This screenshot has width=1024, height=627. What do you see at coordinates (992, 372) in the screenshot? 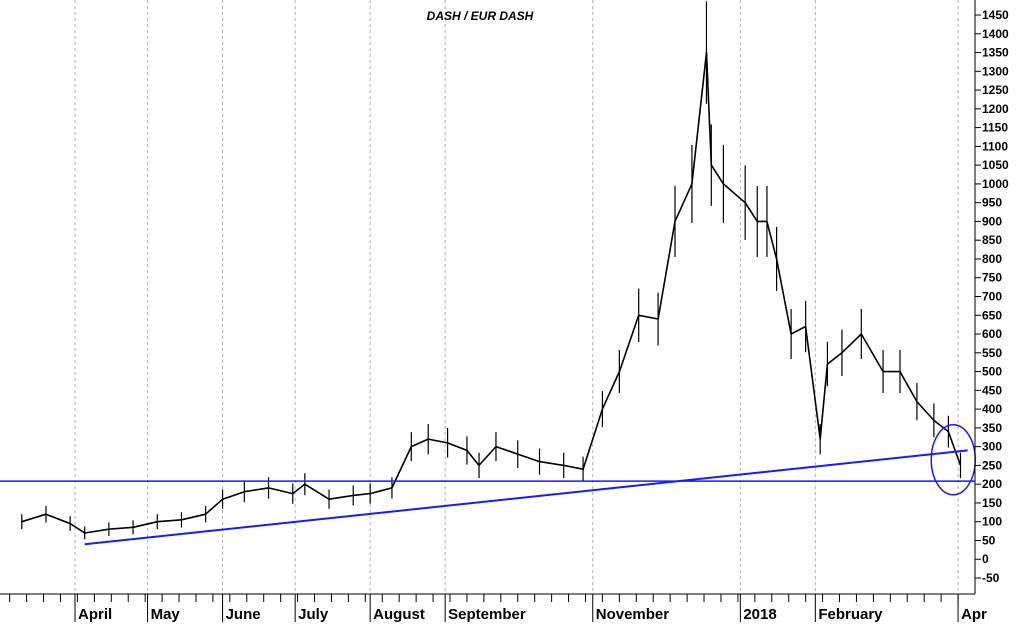
I see `y-tick-label: 500` at bounding box center [992, 372].